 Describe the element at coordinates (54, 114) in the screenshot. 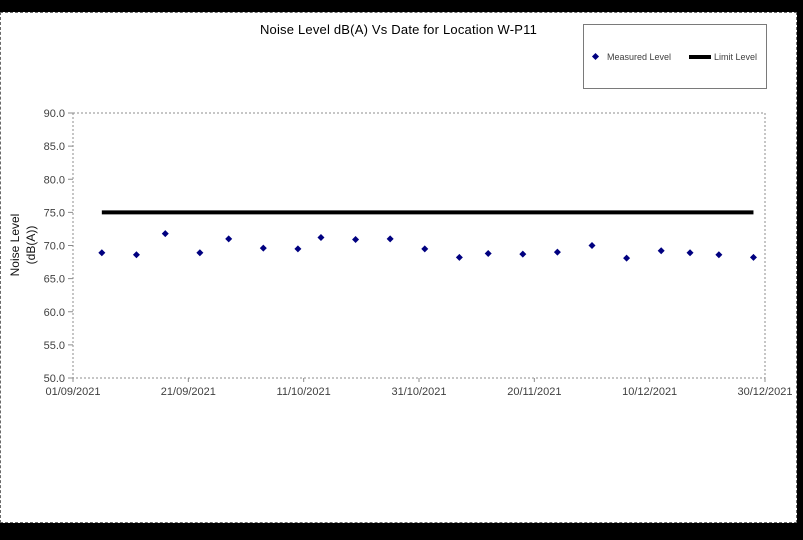

I see `y-tick-label: 90.0` at that location.